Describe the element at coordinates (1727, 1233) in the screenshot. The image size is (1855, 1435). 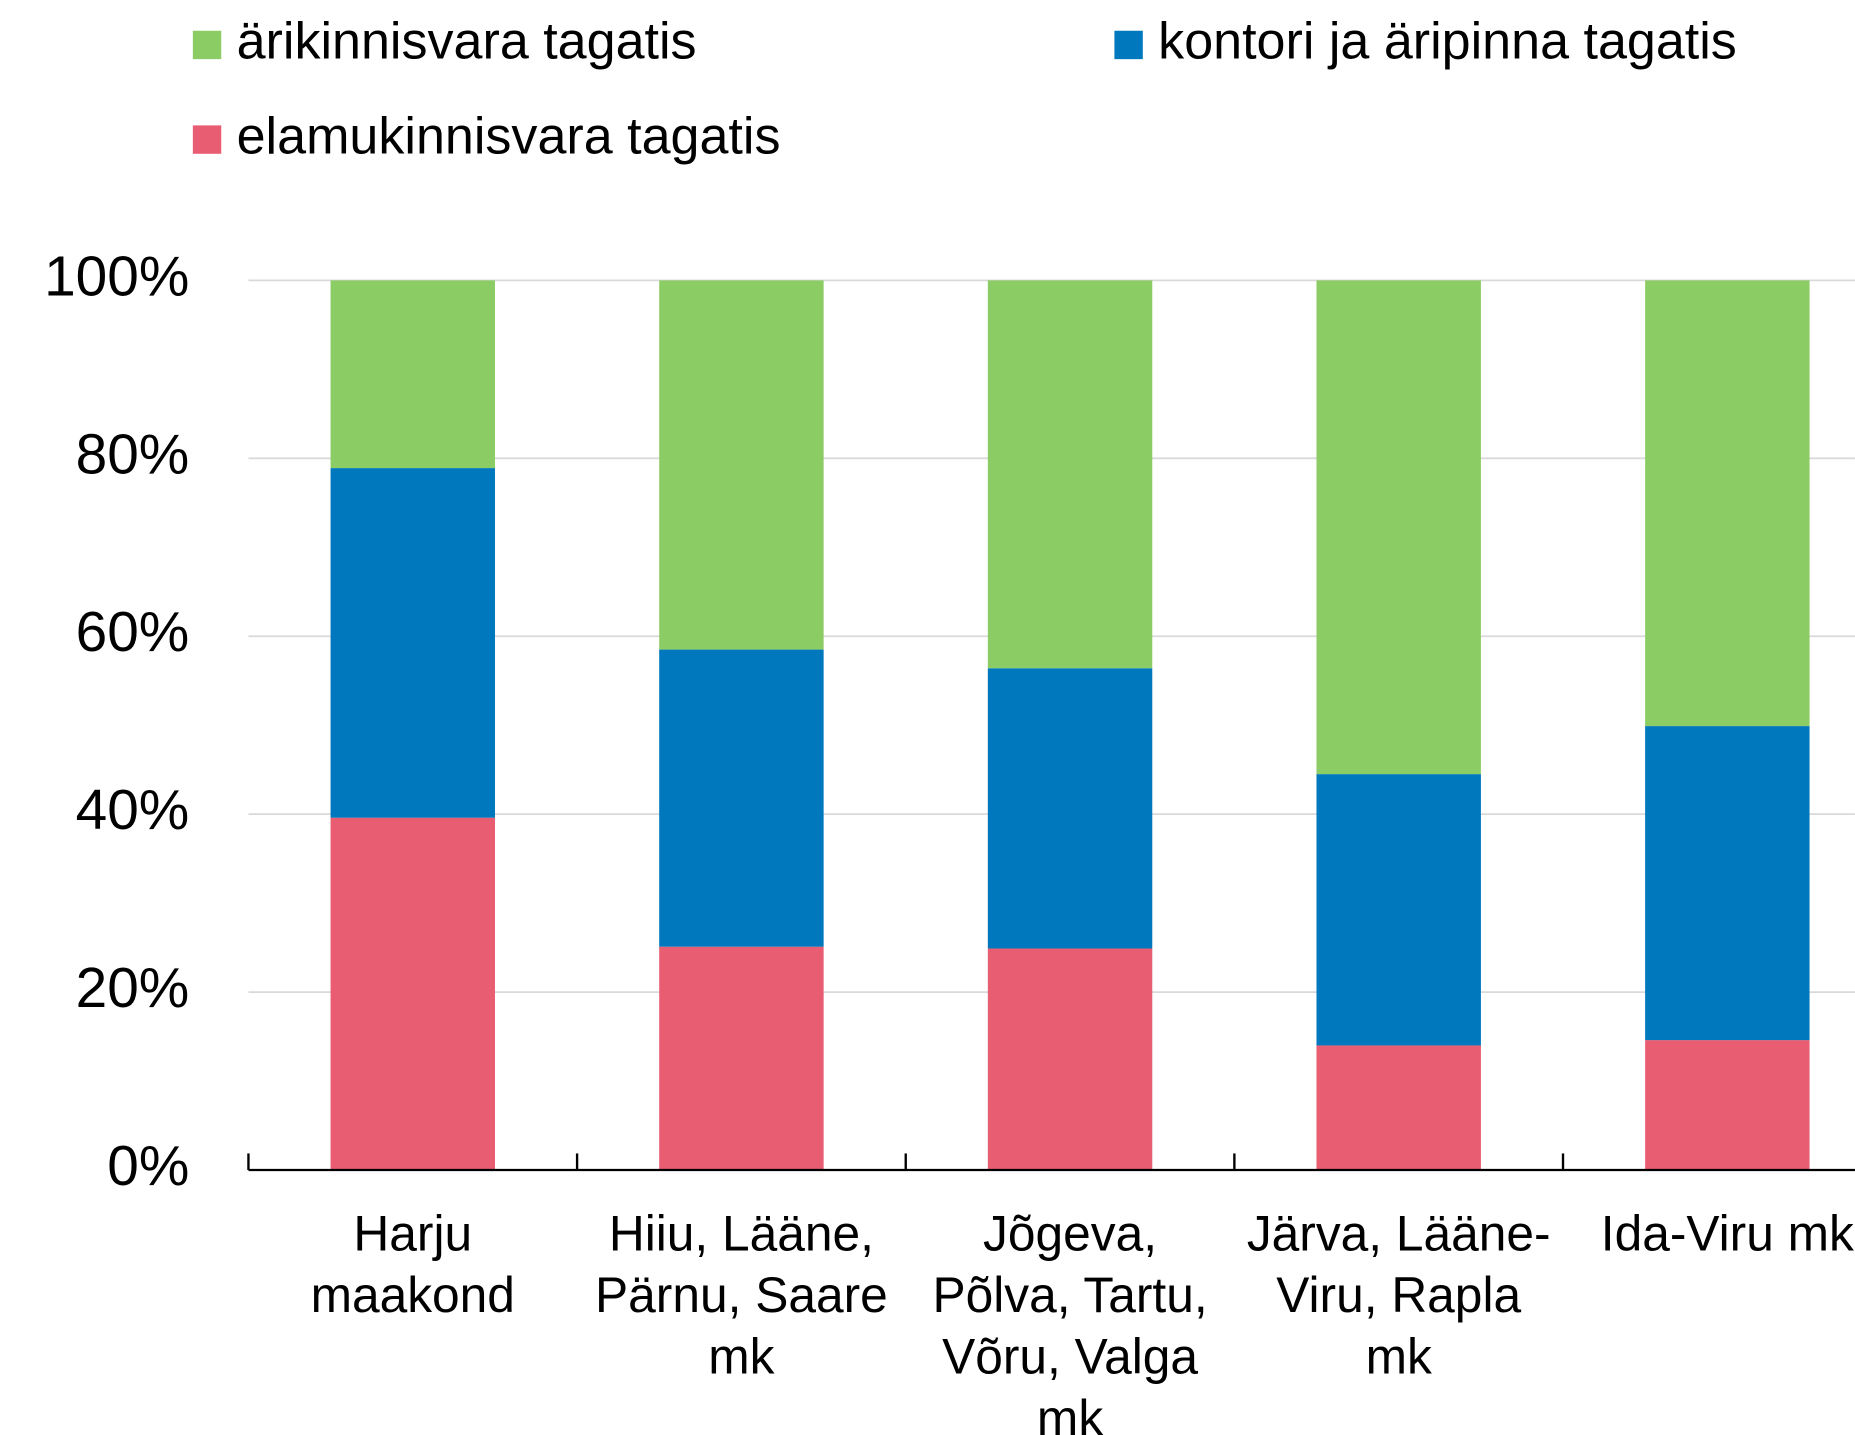
I see `x-tick-label: Ida-Viru mk` at that location.